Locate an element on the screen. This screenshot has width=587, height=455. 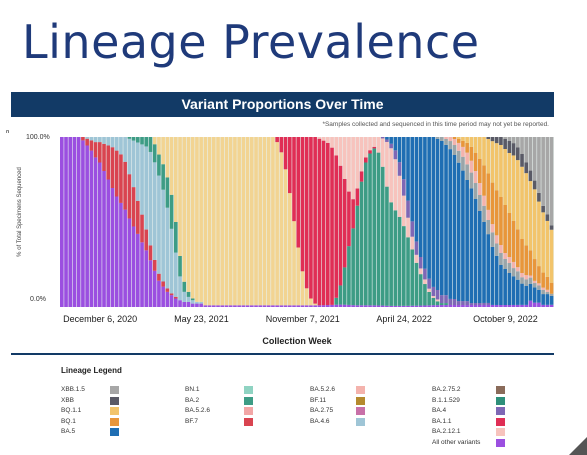
legend-label: BQ.1.1 is located at coordinates (71, 410).